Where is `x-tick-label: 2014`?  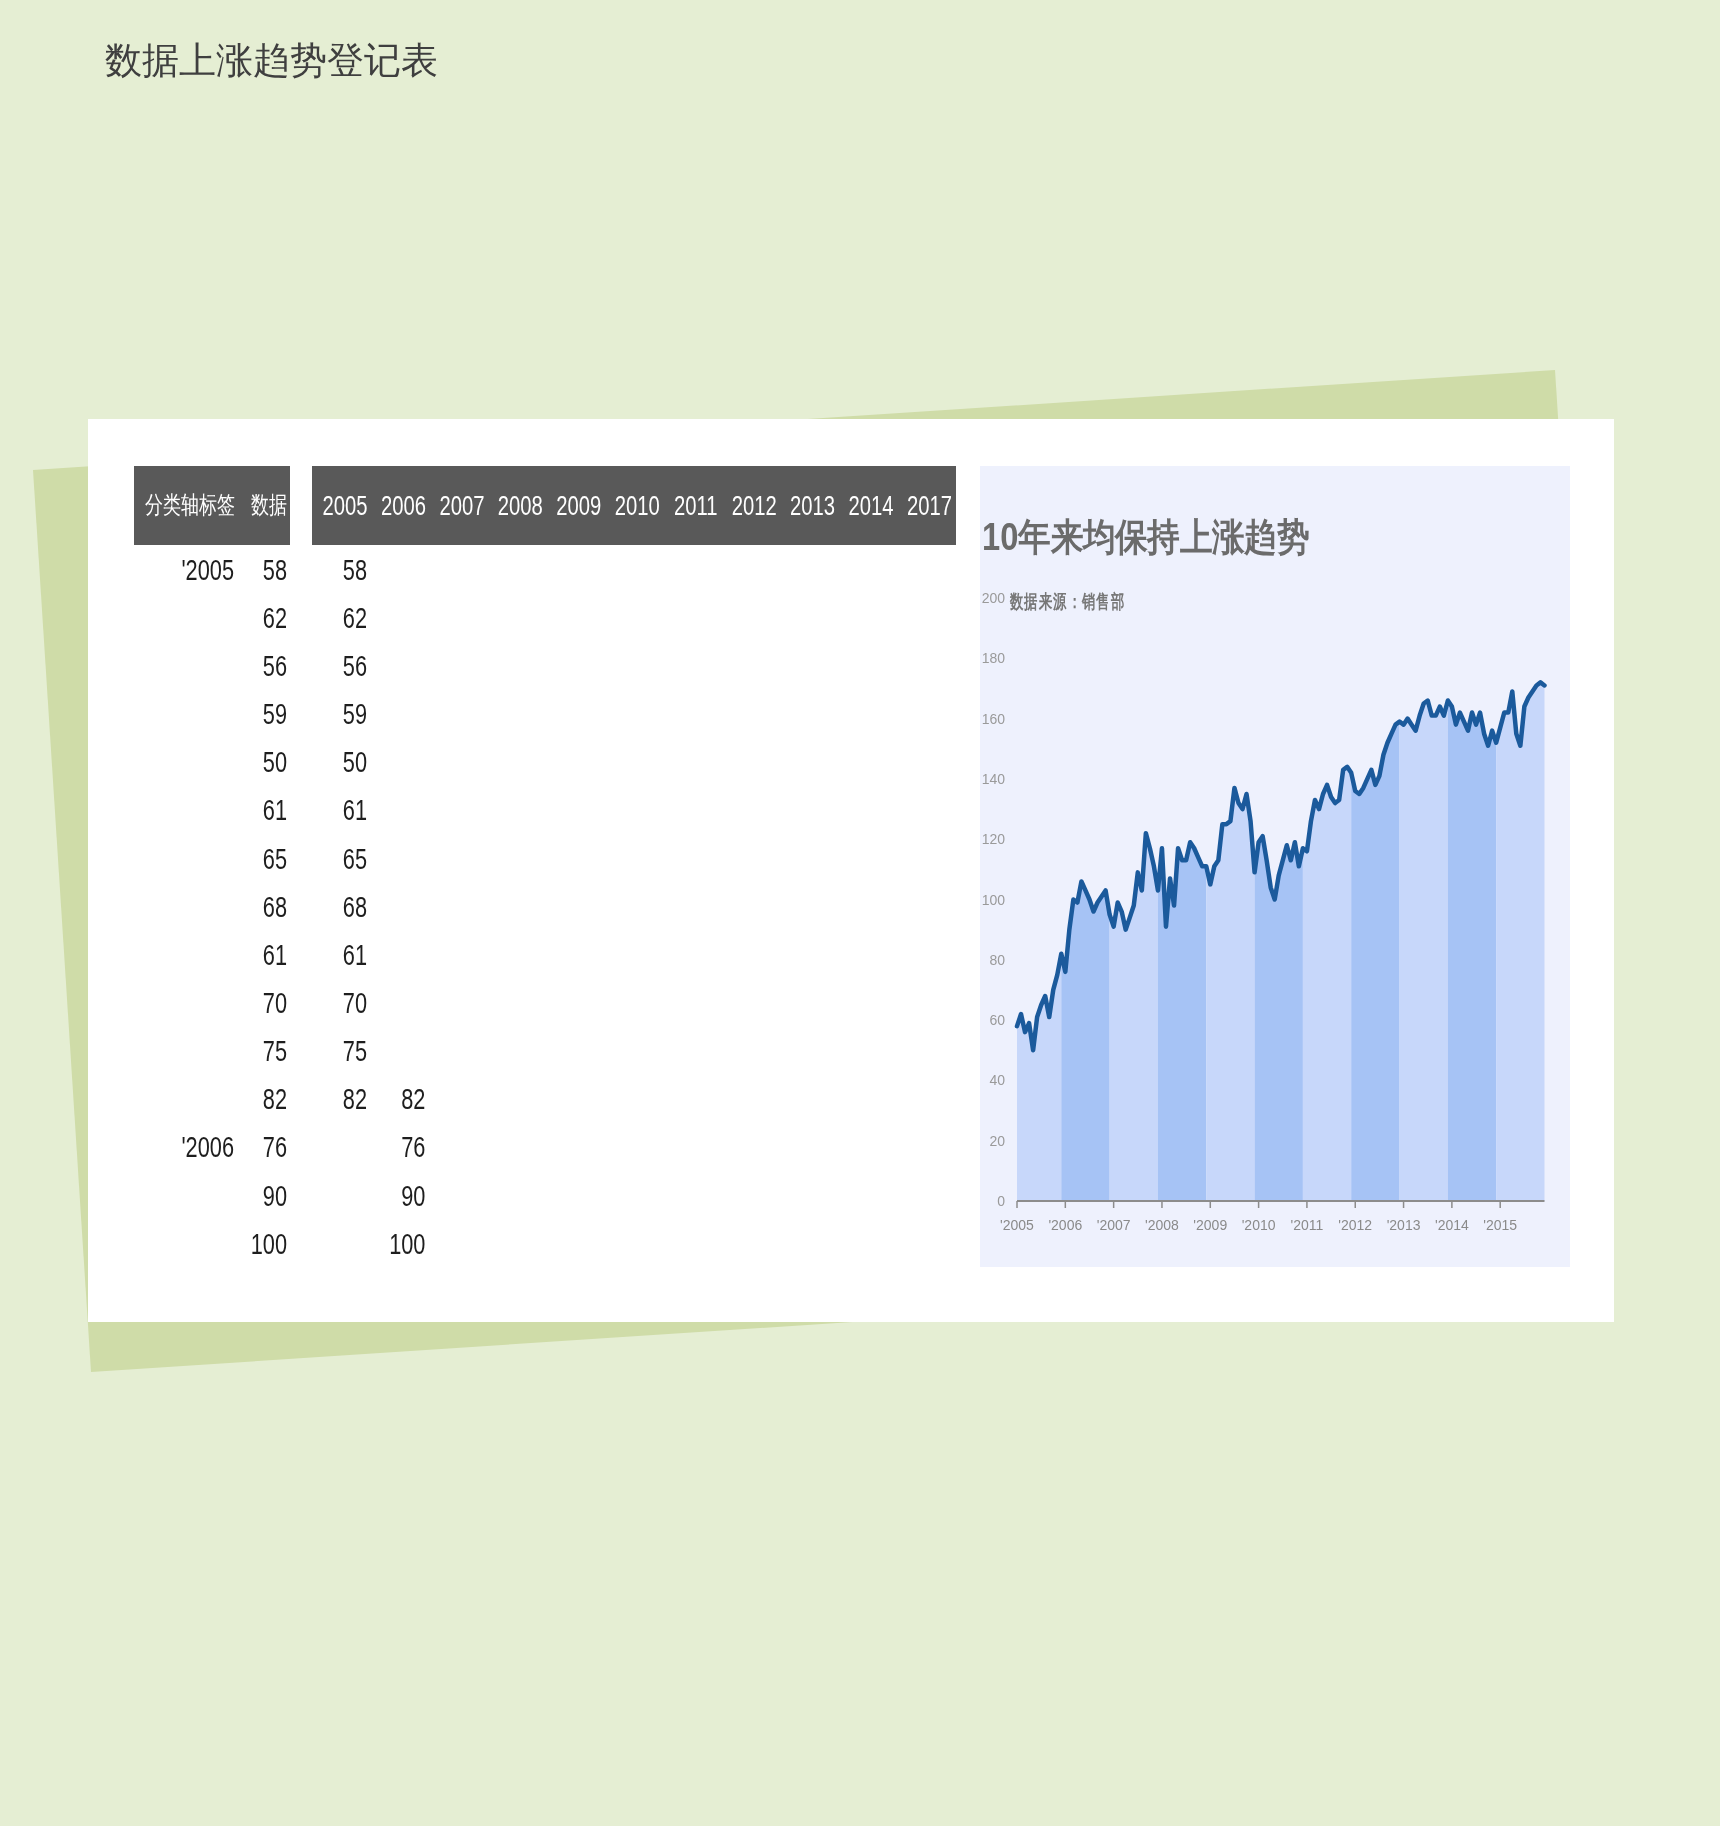 x-tick-label: 2014 is located at coordinates (871, 505).